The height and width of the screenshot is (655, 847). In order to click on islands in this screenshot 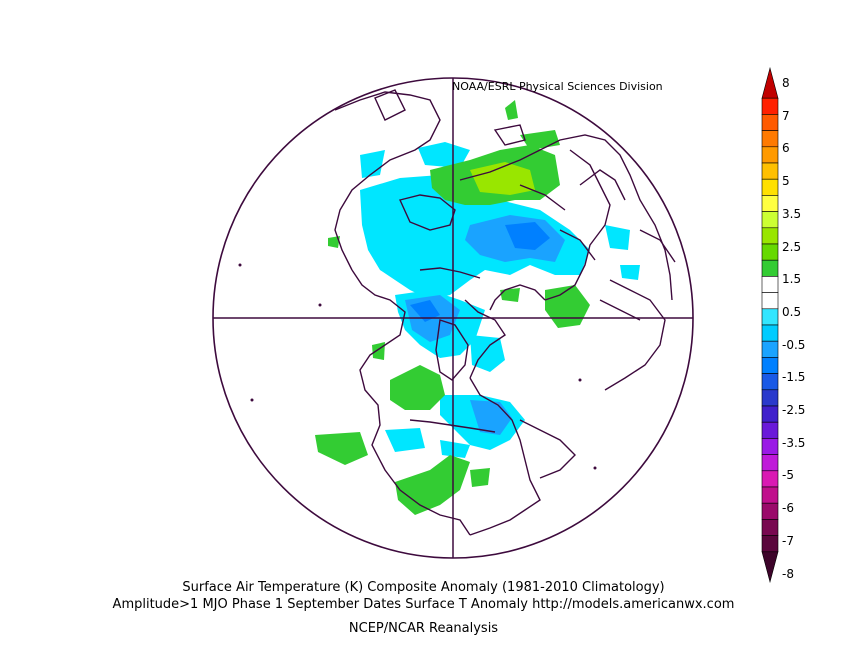, I will do `click(417, 366)`.